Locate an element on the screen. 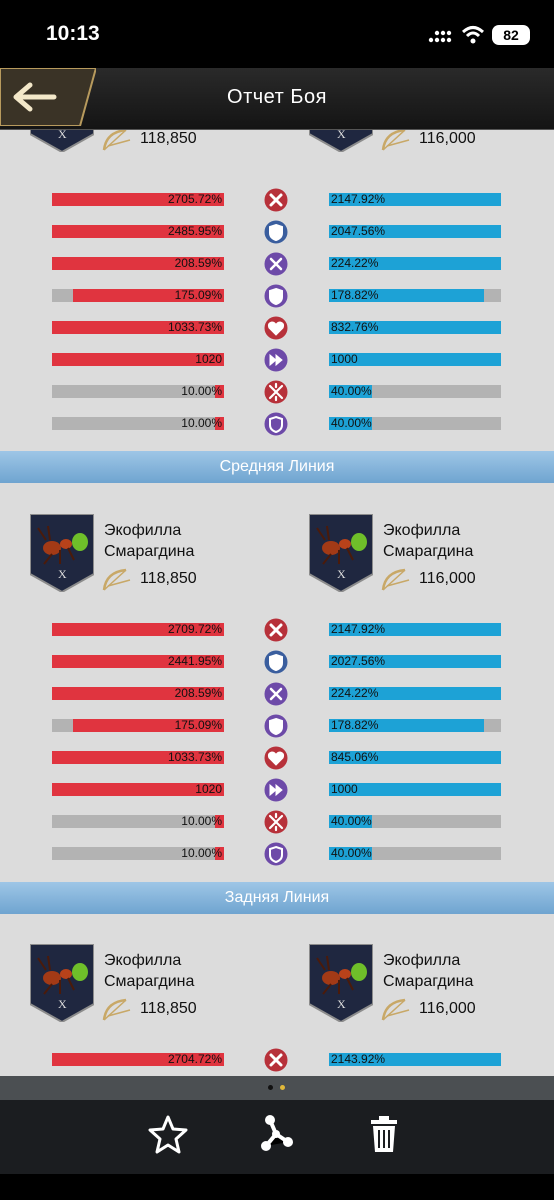  wifi-icon is located at coordinates (473, 35).